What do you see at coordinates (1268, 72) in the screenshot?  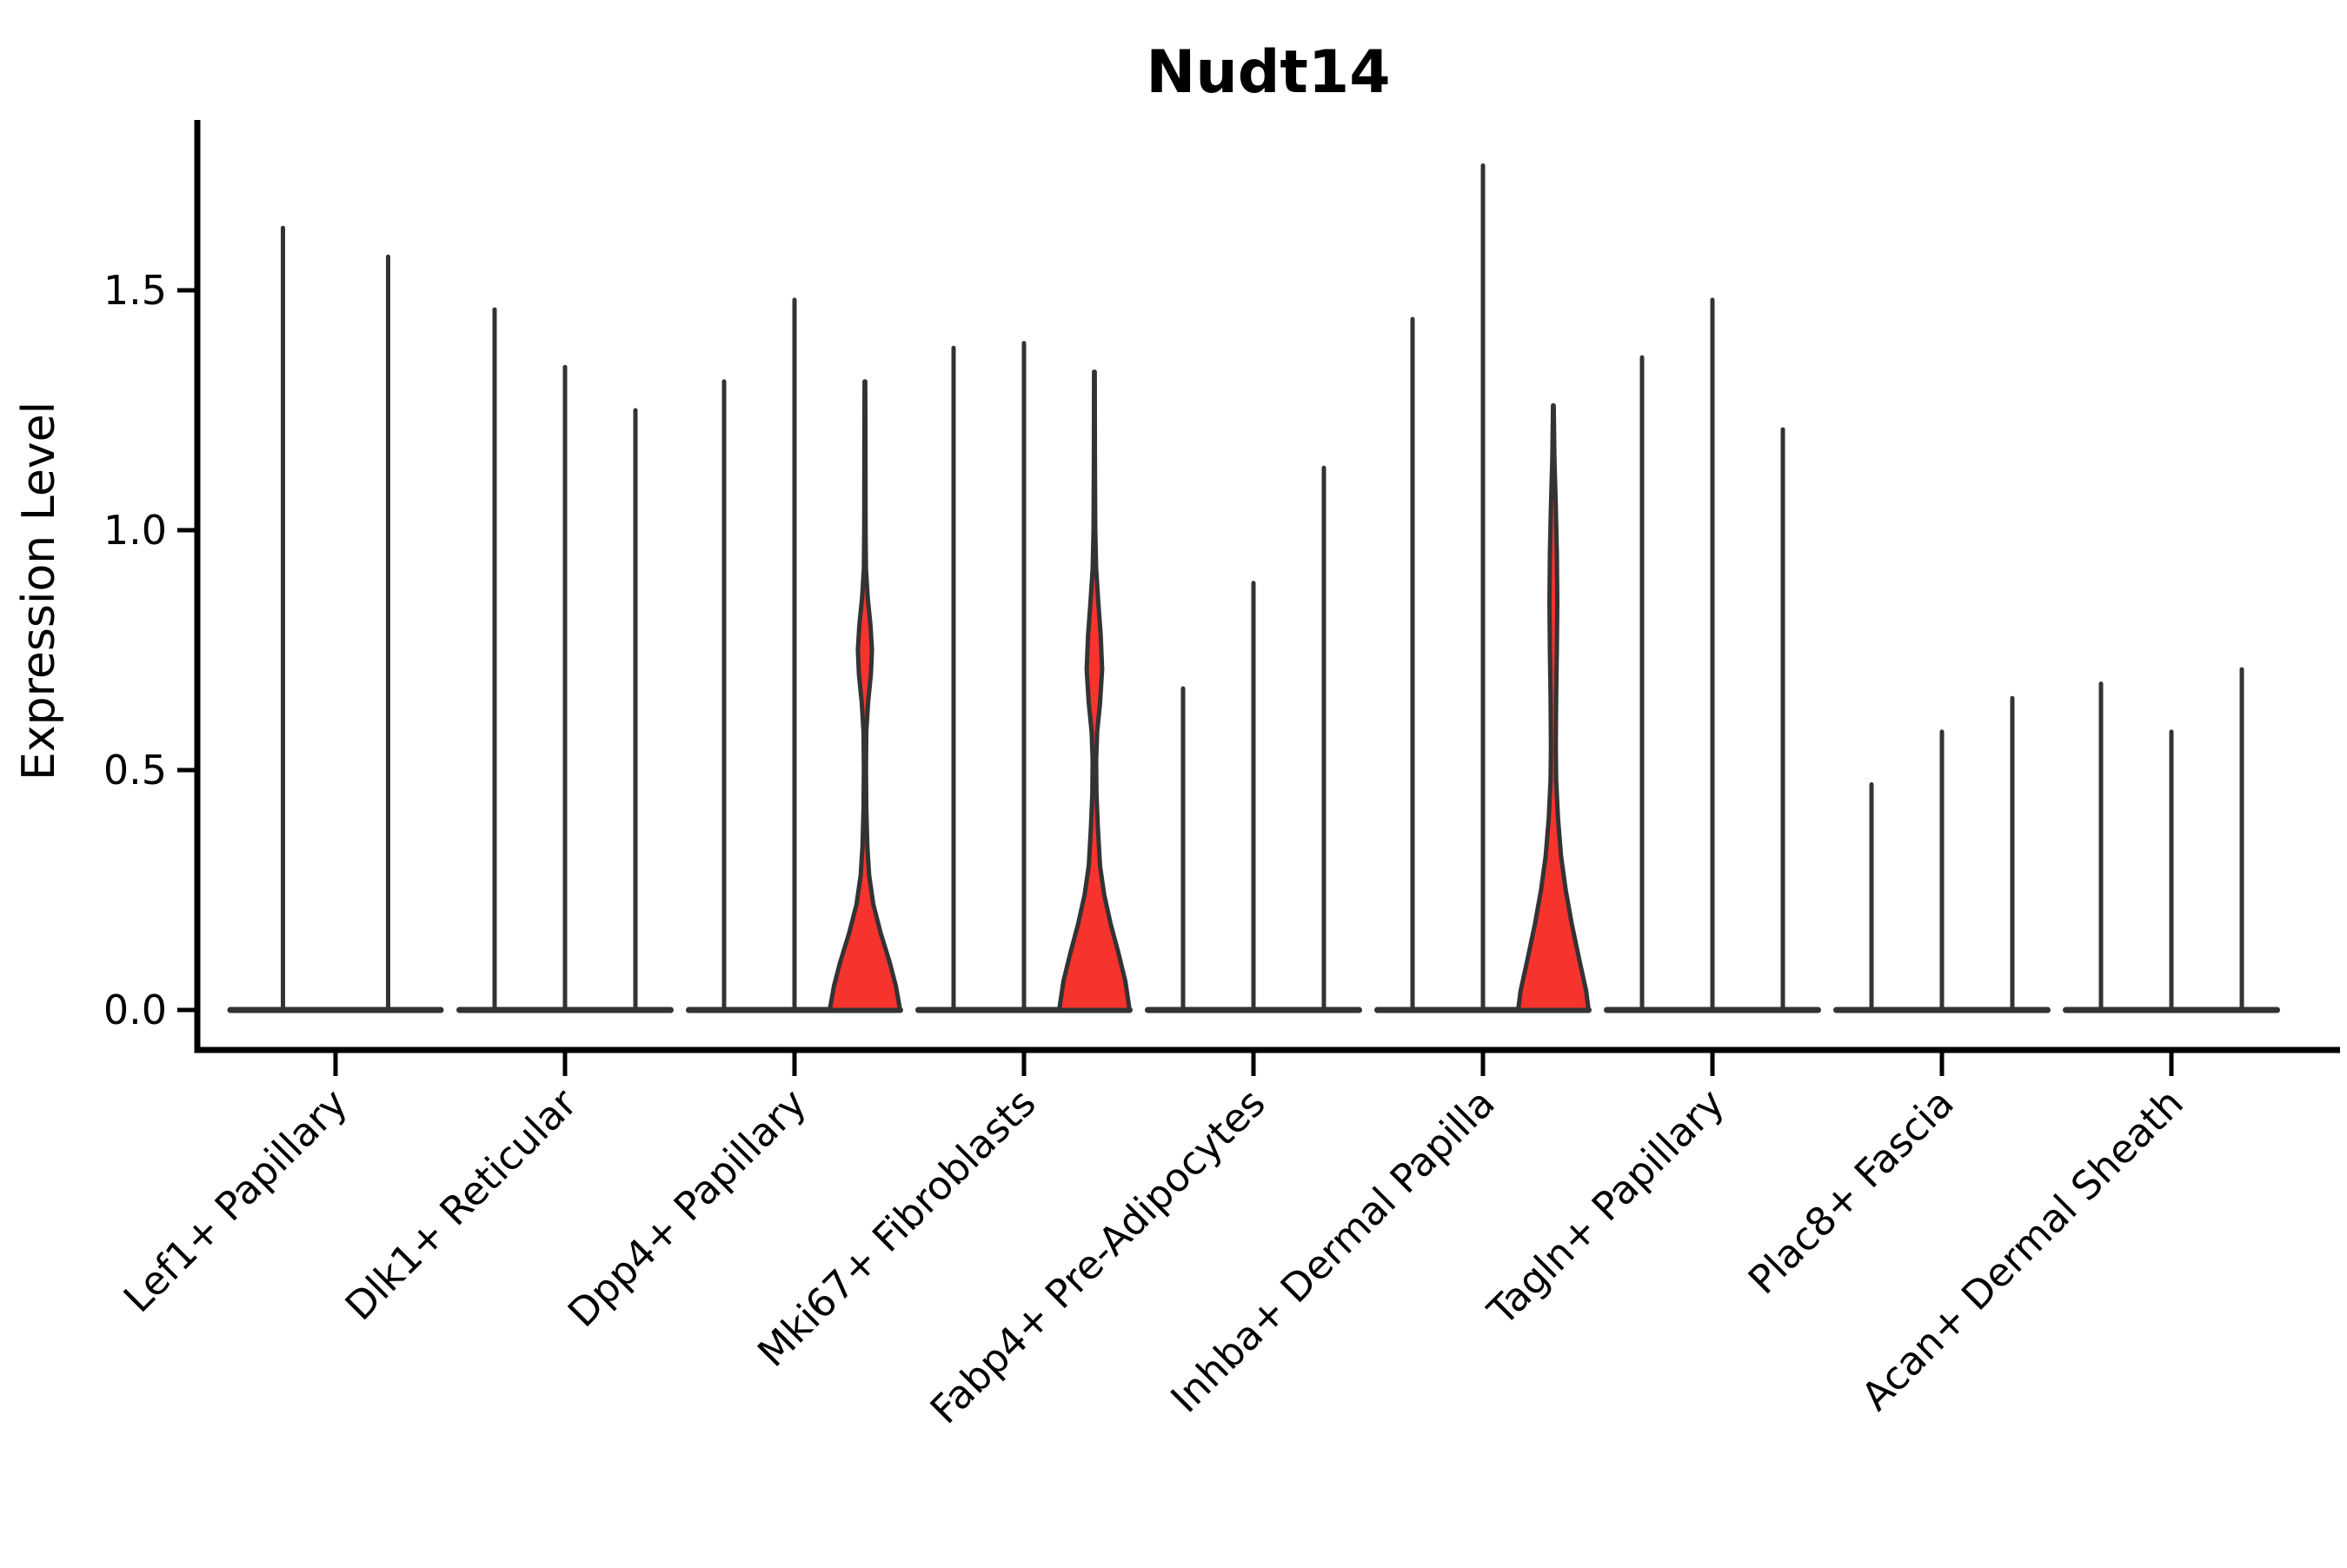 I see `chart-title: Nudt14` at bounding box center [1268, 72].